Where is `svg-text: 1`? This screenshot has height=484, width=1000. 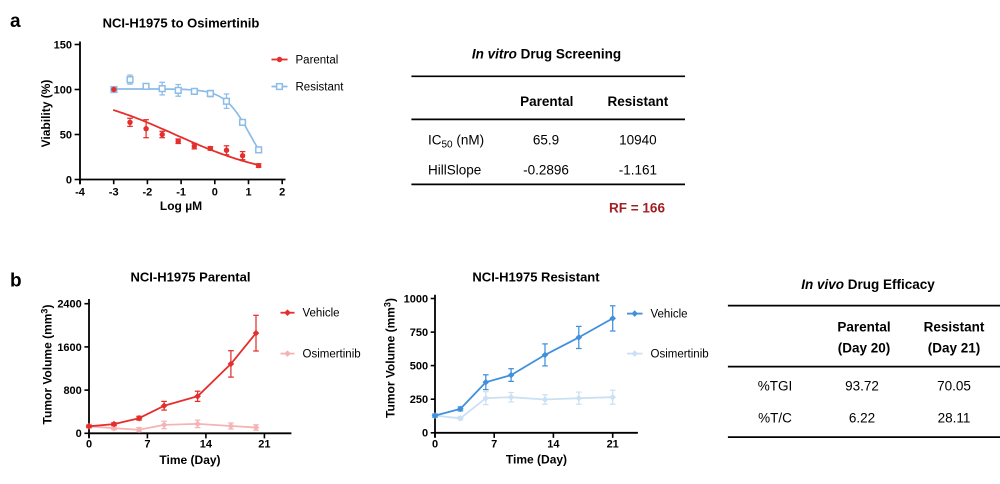 svg-text: 1 is located at coordinates (248, 193).